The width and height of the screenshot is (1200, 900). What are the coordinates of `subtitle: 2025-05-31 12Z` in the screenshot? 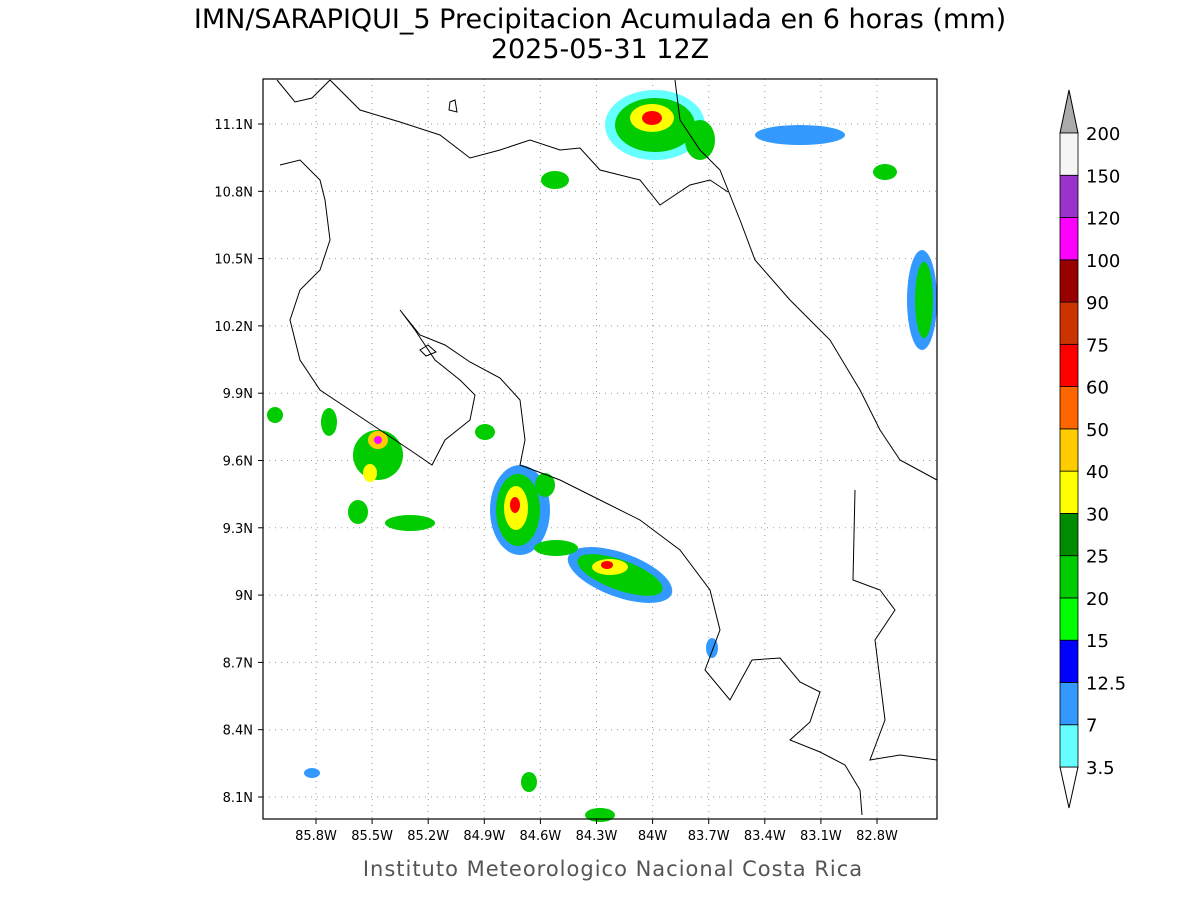 It's located at (600, 49).